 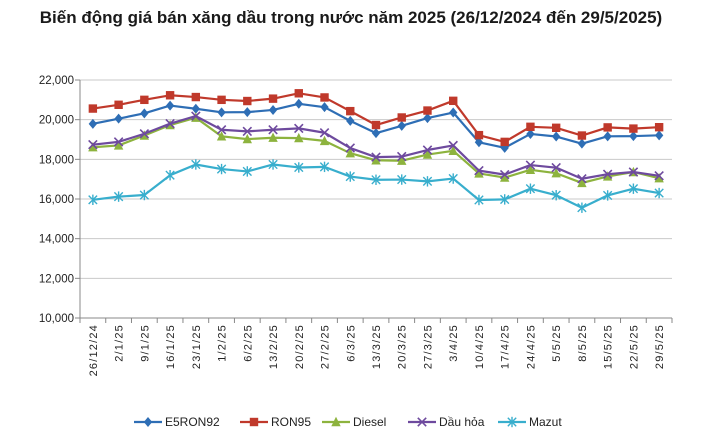 What do you see at coordinates (171, 346) in the screenshot?
I see `x-tick-label: 16/1/25` at bounding box center [171, 346].